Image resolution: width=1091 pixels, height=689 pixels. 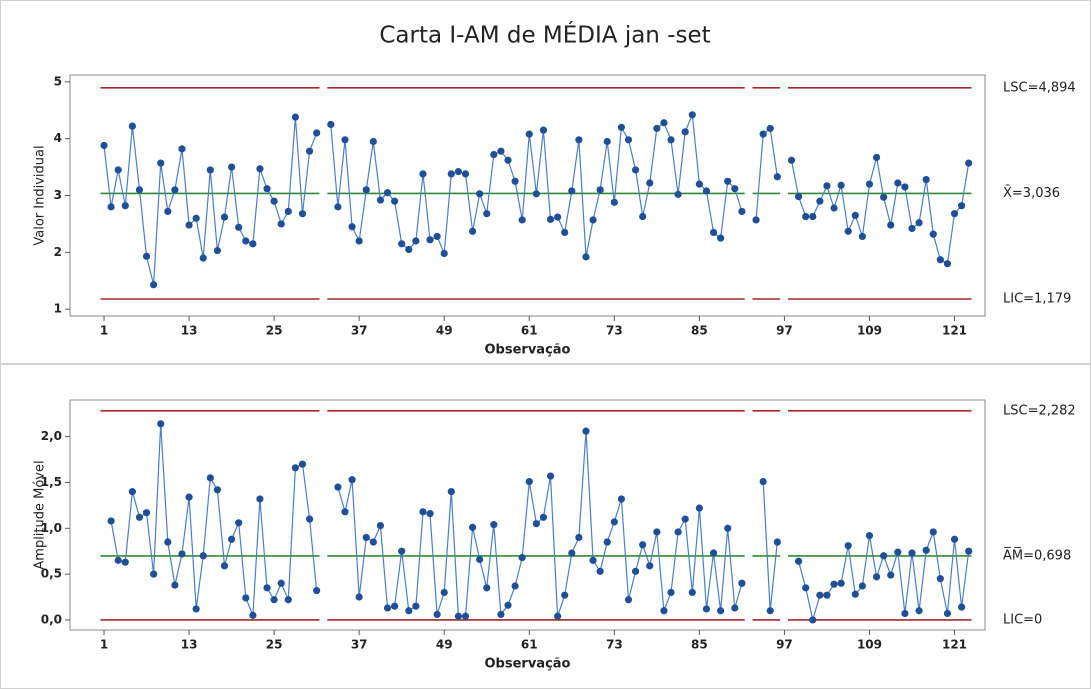 What do you see at coordinates (51, 482) in the screenshot?
I see `y-tick-label: 1,5` at bounding box center [51, 482].